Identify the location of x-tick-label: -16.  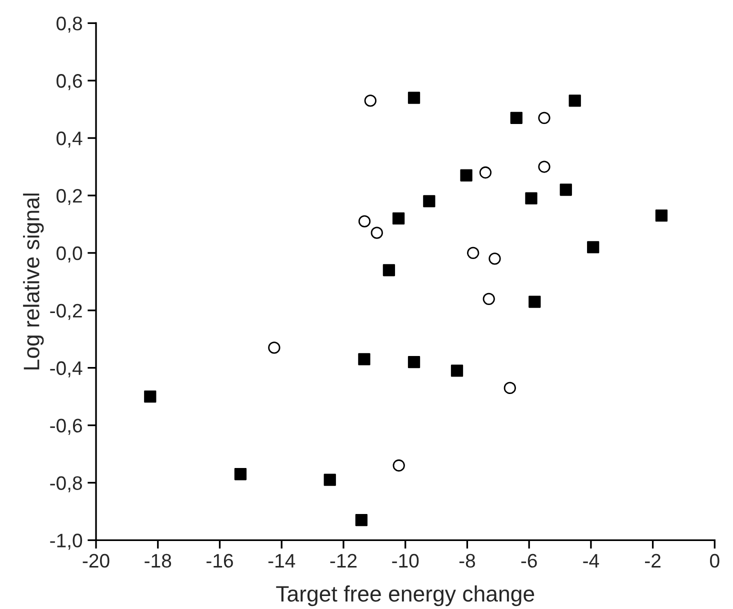
(219, 561).